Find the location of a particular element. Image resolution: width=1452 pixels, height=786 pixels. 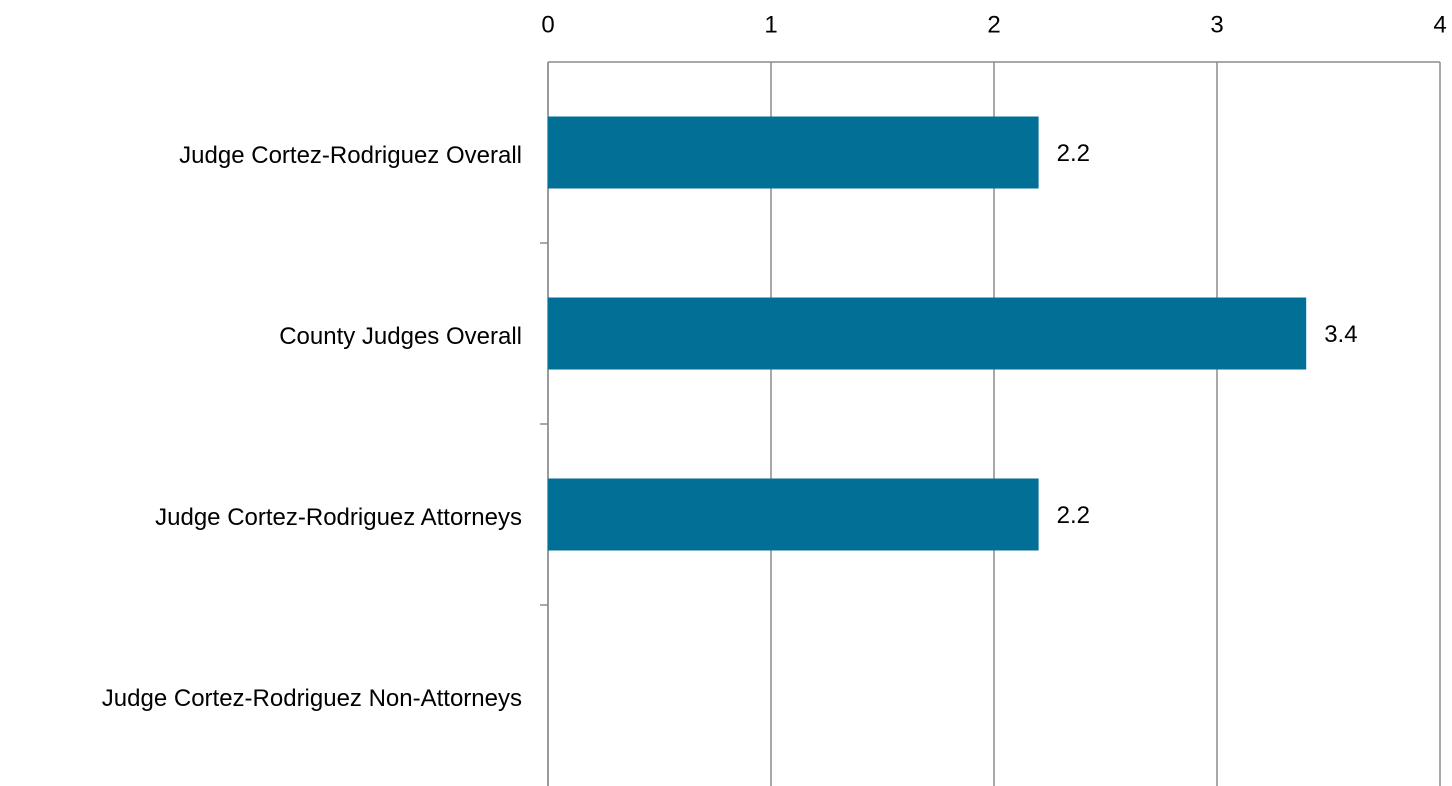

x-tick-label: 0 is located at coordinates (547, 24).